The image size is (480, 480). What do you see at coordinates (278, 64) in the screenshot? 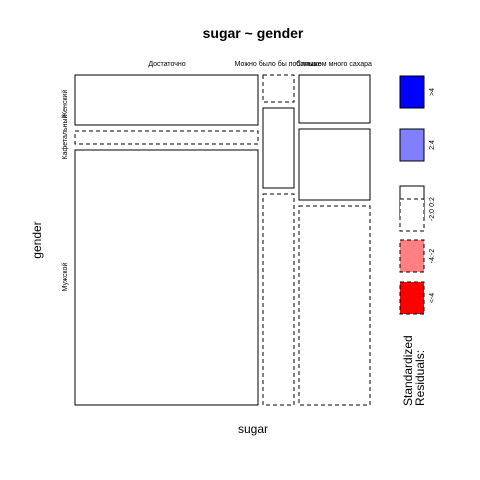
I see `x-tick-label: Можно было бы побольше` at bounding box center [278, 64].